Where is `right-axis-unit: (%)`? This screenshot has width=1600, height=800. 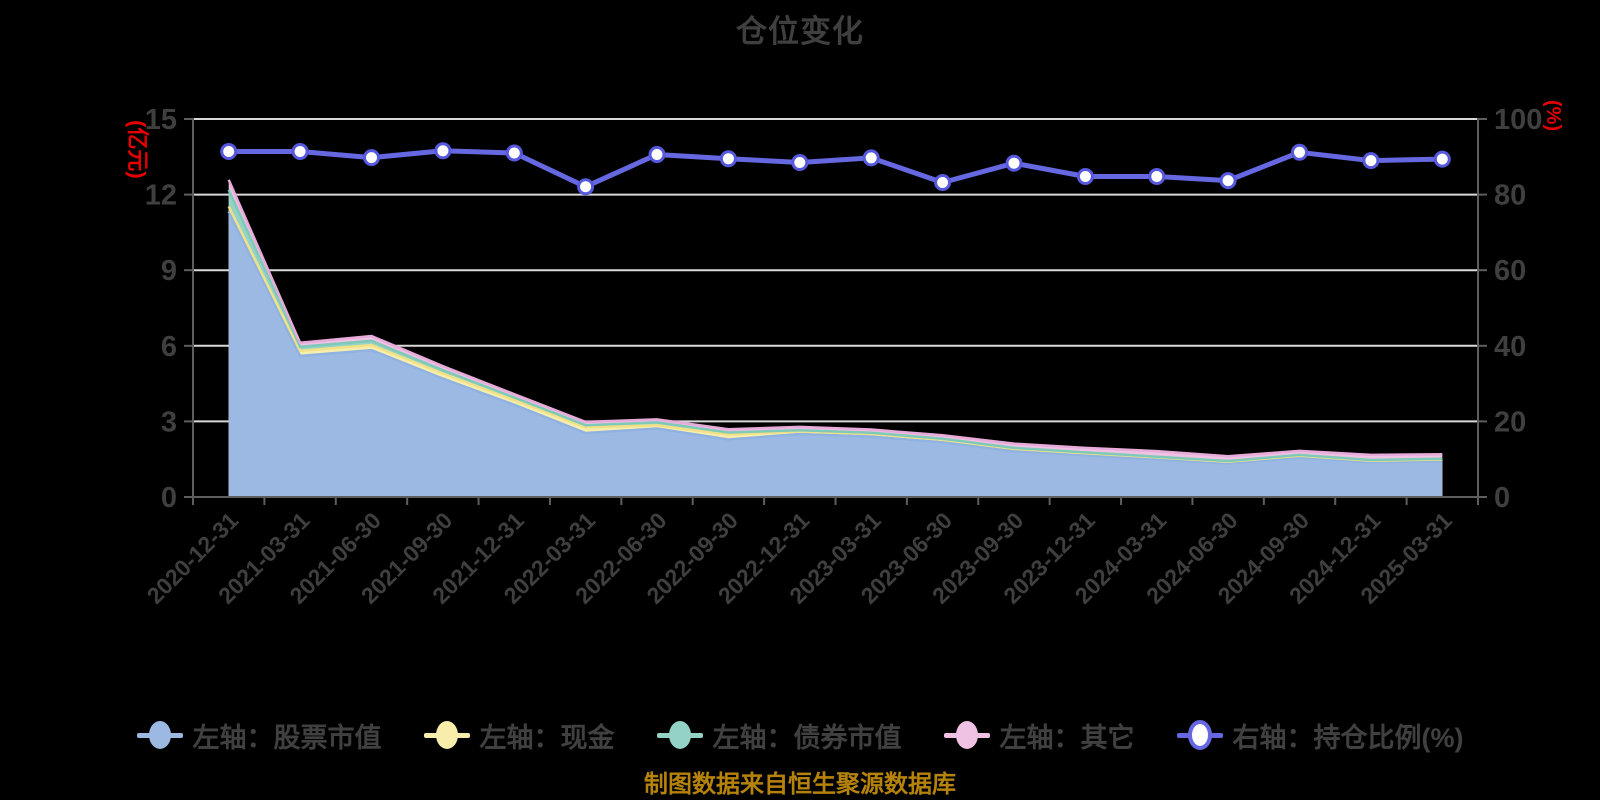
right-axis-unit: (%) is located at coordinates (1553, 115).